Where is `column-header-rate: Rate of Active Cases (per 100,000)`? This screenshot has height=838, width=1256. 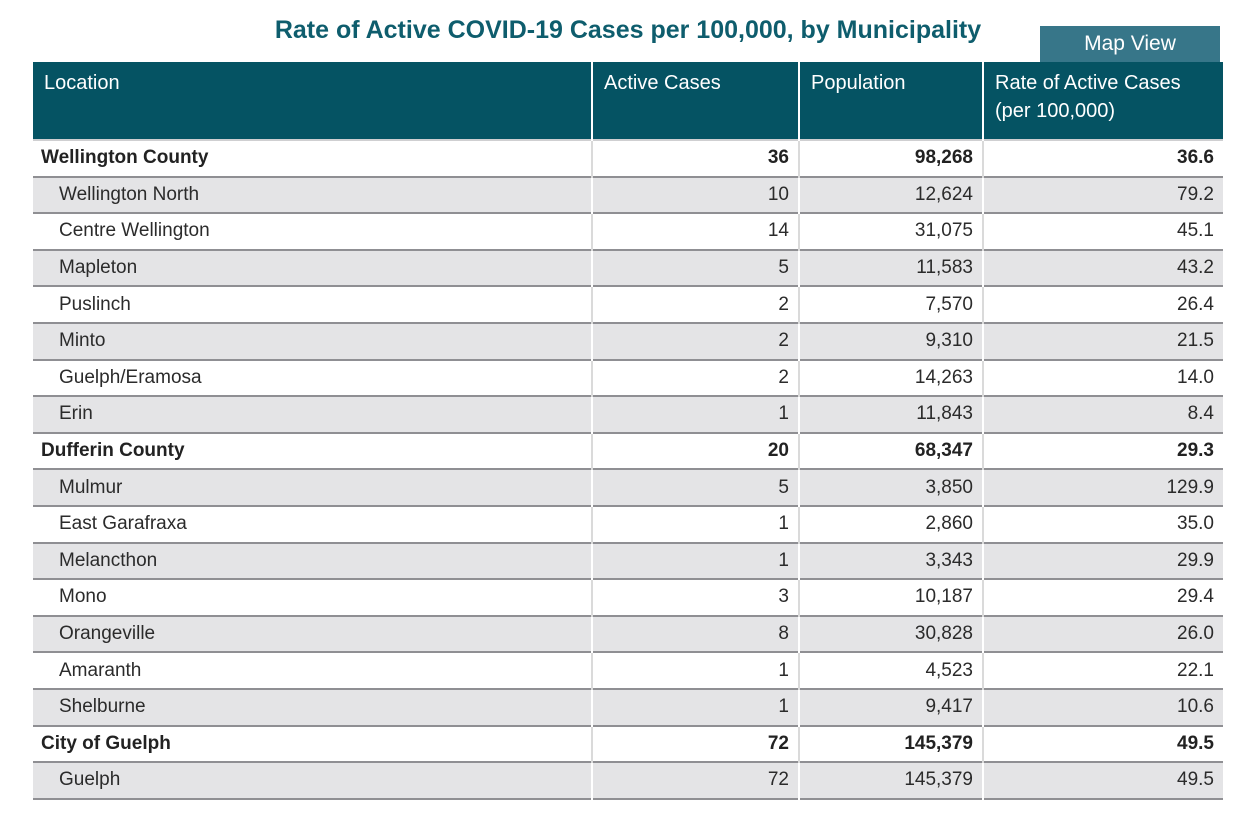
column-header-rate: Rate of Active Cases (per 100,000) is located at coordinates (1102, 101).